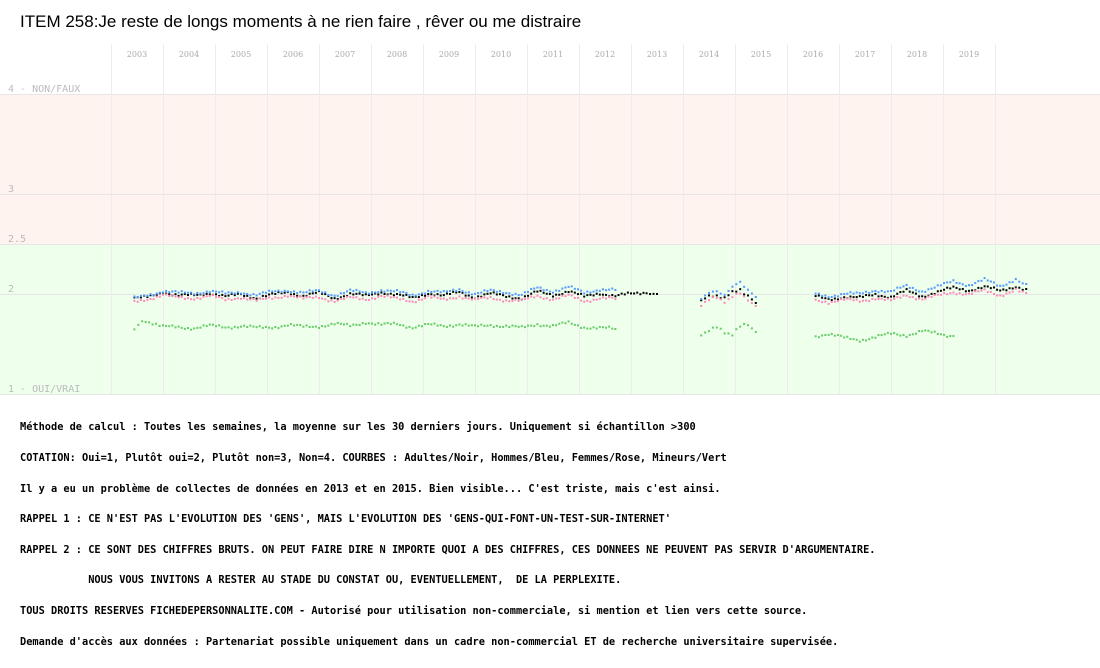 The height and width of the screenshot is (668, 1100). What do you see at coordinates (397, 54) in the screenshot?
I see `x-tick-label: 2008` at bounding box center [397, 54].